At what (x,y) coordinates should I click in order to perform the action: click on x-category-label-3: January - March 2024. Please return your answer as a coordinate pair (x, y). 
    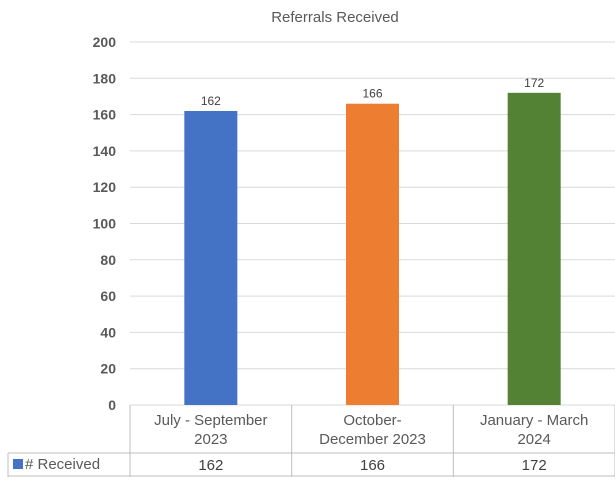
    Looking at the image, I should click on (534, 430).